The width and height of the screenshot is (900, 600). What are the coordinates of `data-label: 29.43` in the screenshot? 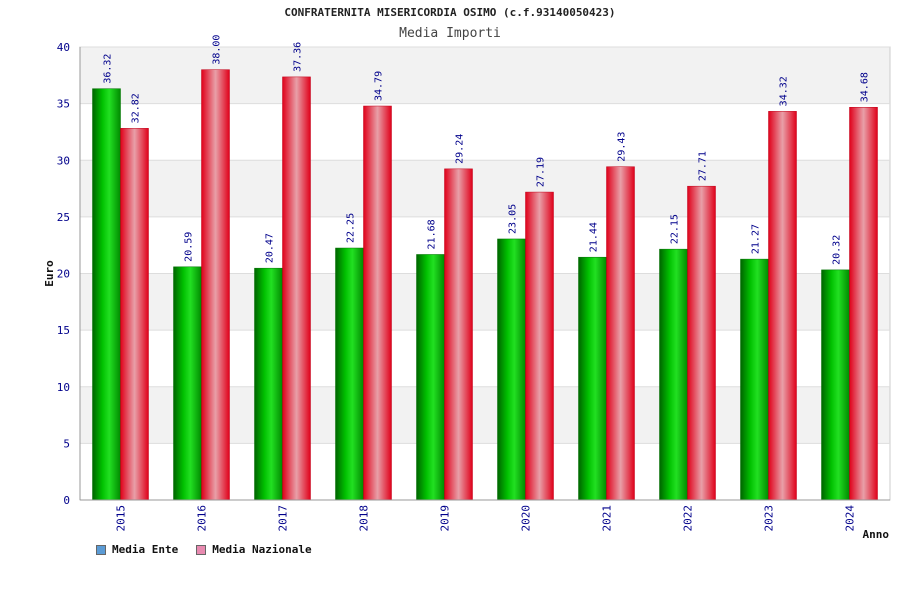 It's located at (622, 147).